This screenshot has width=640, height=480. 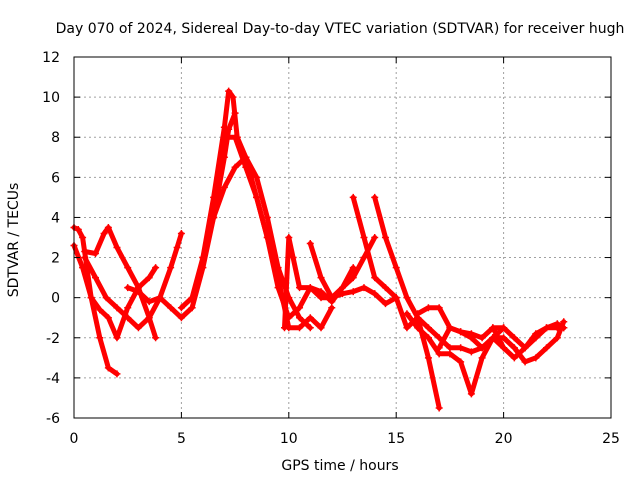 I want to click on y-tick-label: 10, so click(x=51, y=98).